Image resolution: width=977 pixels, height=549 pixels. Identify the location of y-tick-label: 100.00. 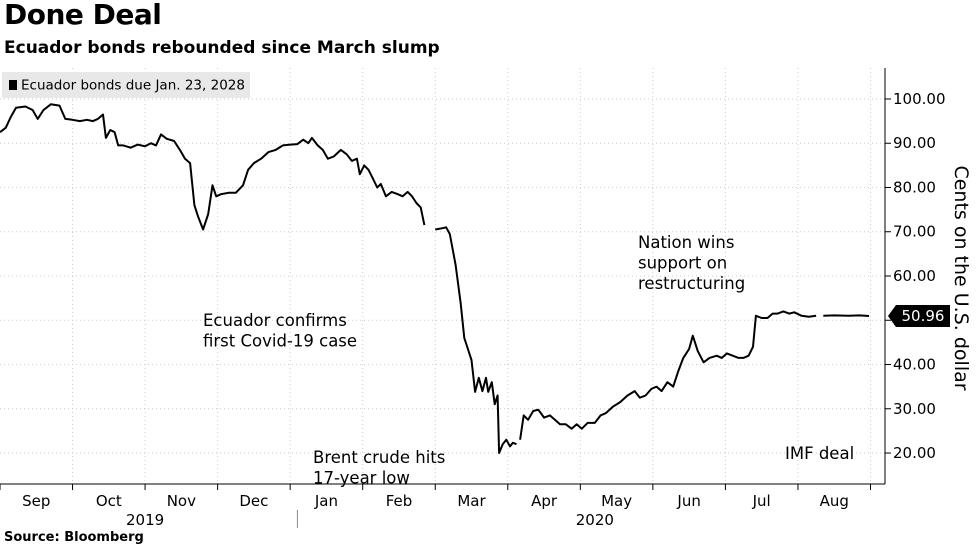
(919, 99).